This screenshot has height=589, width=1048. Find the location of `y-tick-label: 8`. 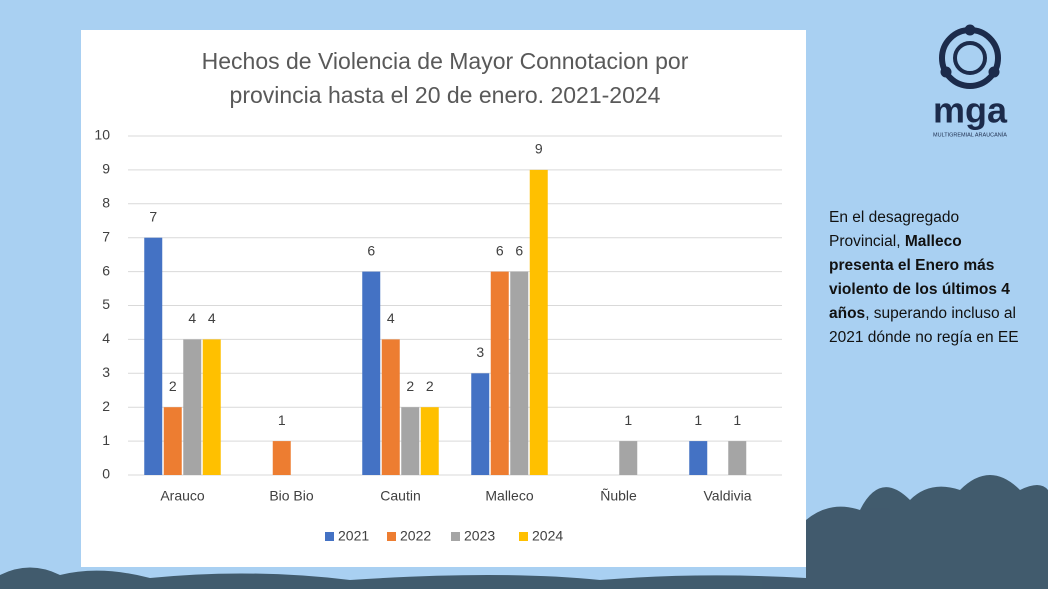

y-tick-label: 8 is located at coordinates (106, 203).